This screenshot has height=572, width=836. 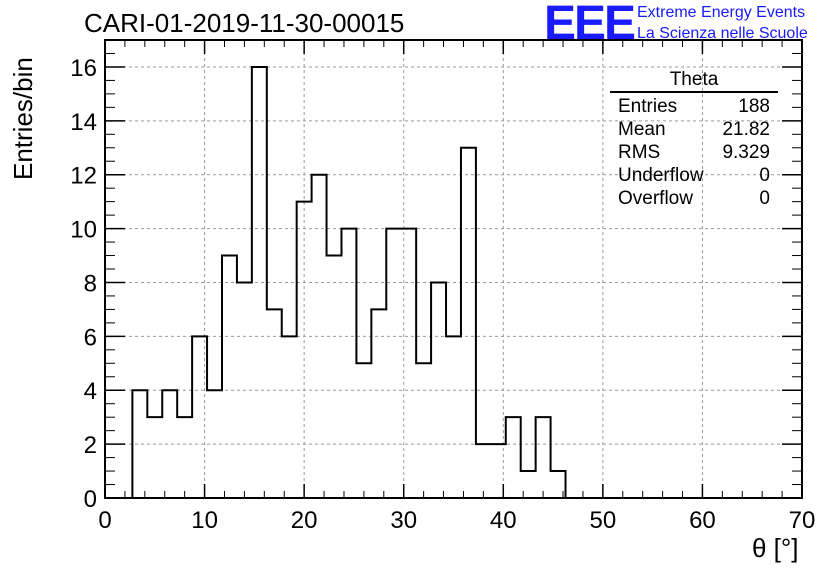 What do you see at coordinates (90, 499) in the screenshot?
I see `y-tick-label: 0` at bounding box center [90, 499].